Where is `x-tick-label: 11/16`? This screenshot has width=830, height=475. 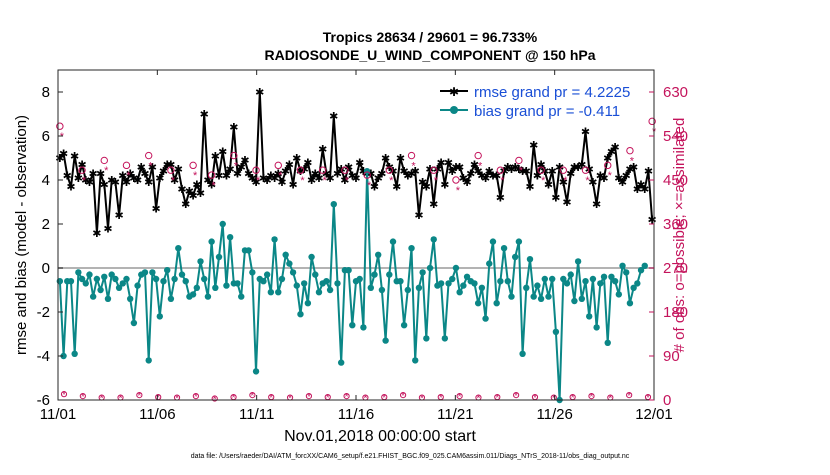
x-tick-label: 11/16 is located at coordinates (356, 414).